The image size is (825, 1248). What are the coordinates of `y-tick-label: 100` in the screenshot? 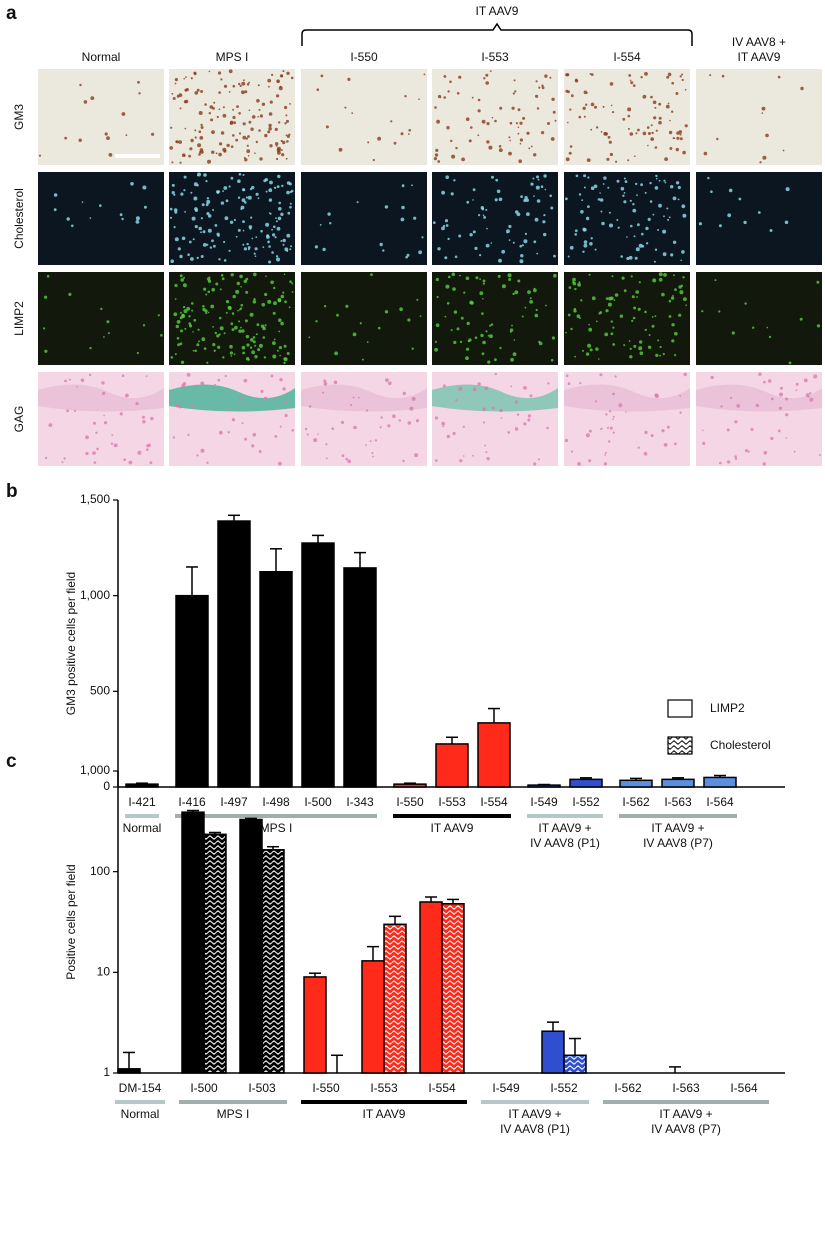 It's located at (100, 871).